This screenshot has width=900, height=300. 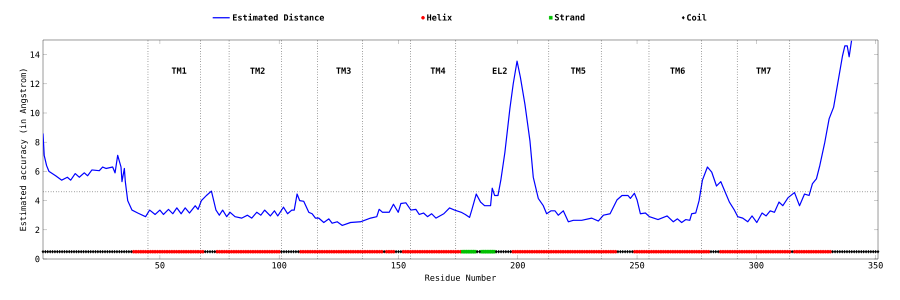 I want to click on x-tick-label: 350, so click(x=875, y=265).